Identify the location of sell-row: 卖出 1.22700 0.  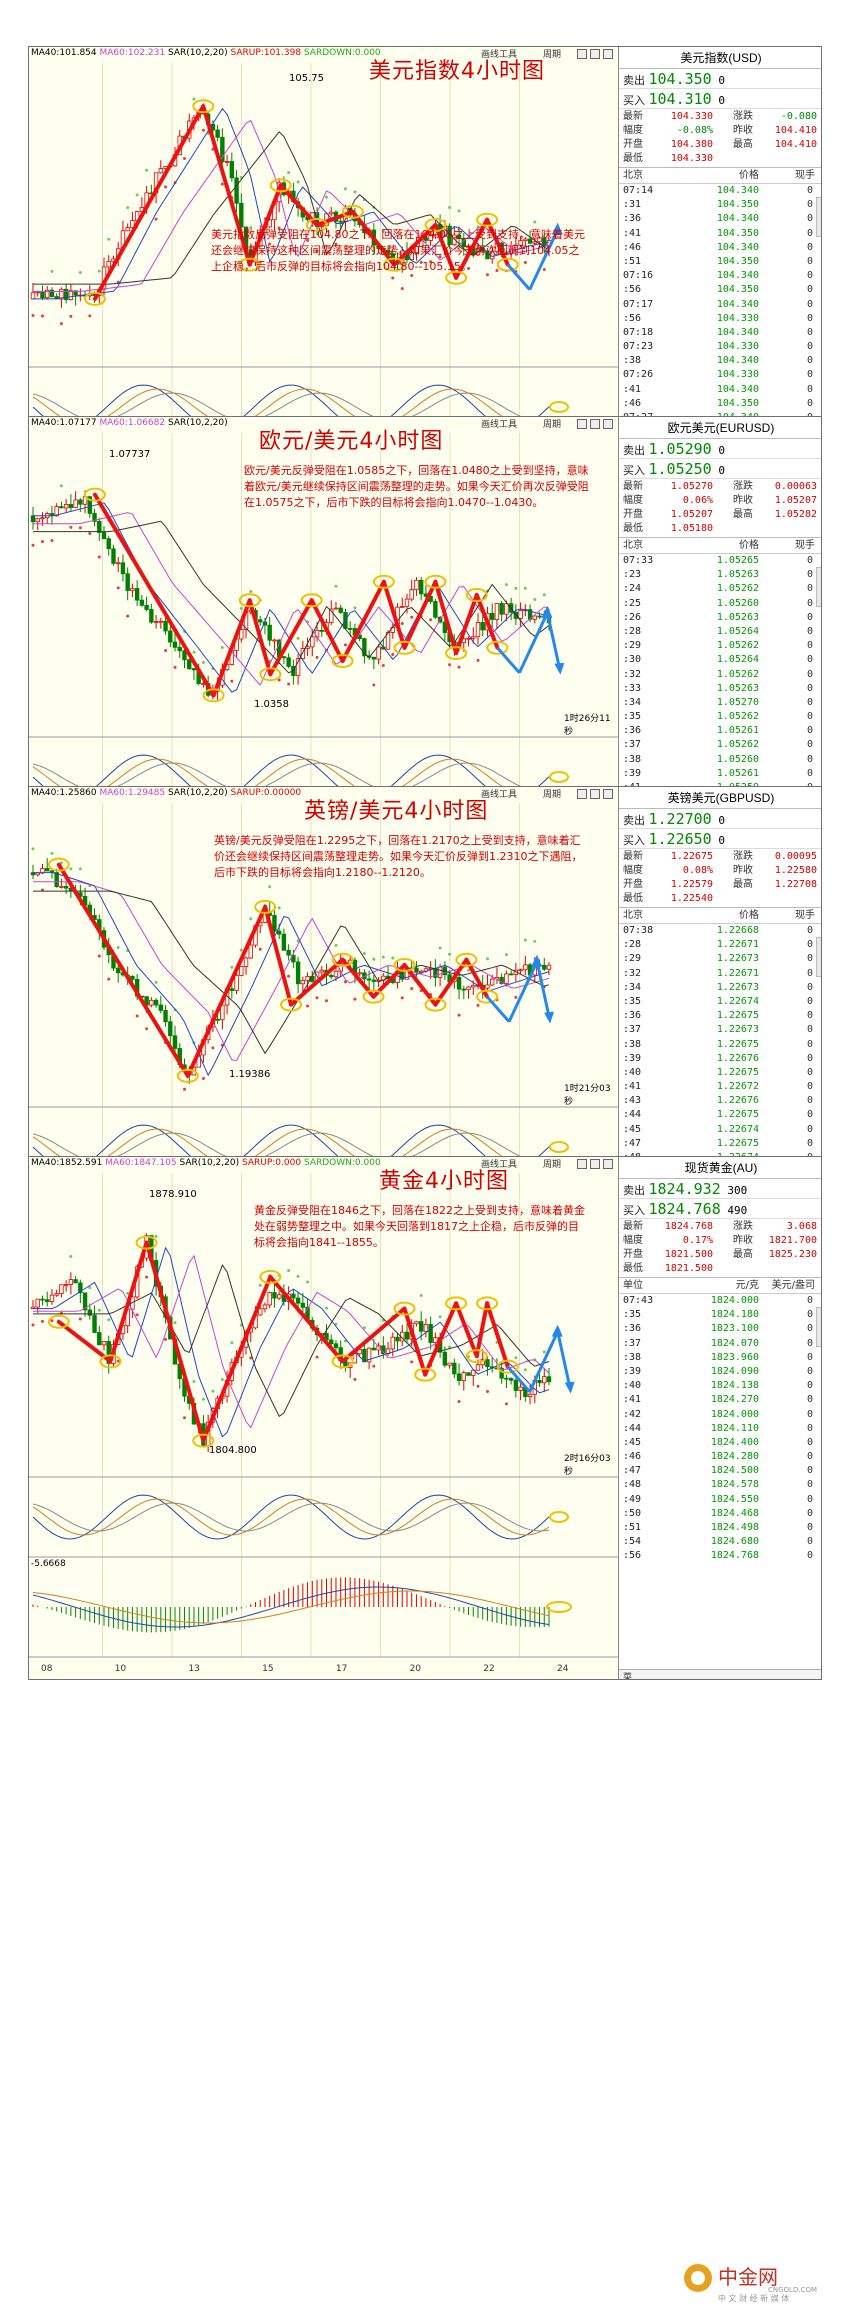
(720, 819).